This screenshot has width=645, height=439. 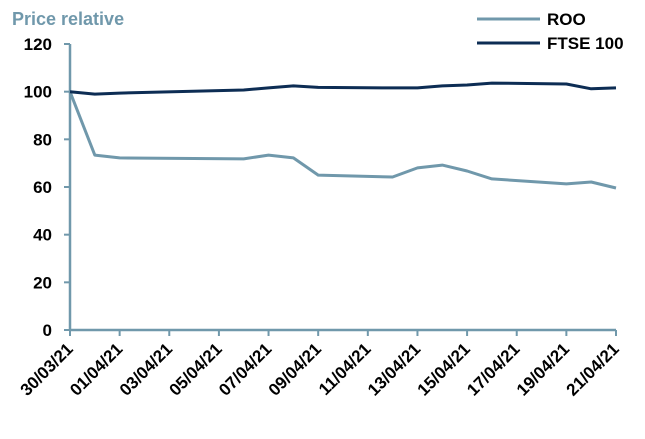 What do you see at coordinates (585, 43) in the screenshot?
I see `legend-label: FTSE 100` at bounding box center [585, 43].